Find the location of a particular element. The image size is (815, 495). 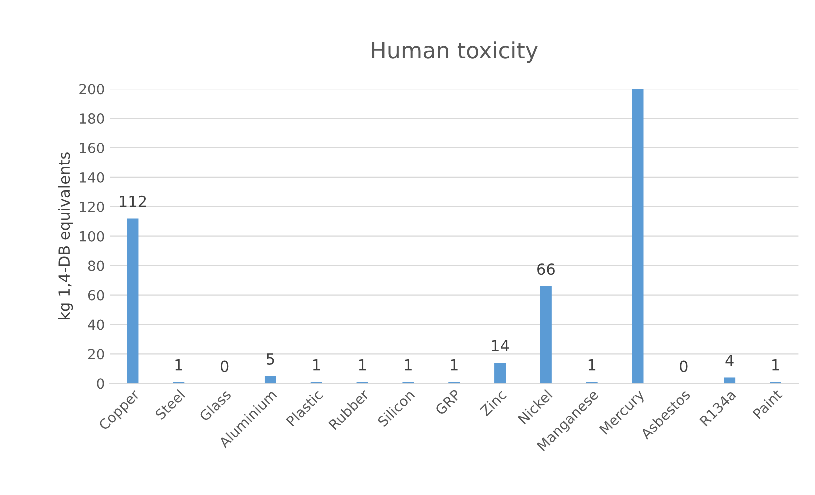

y-tick-label: 180 is located at coordinates (92, 119).